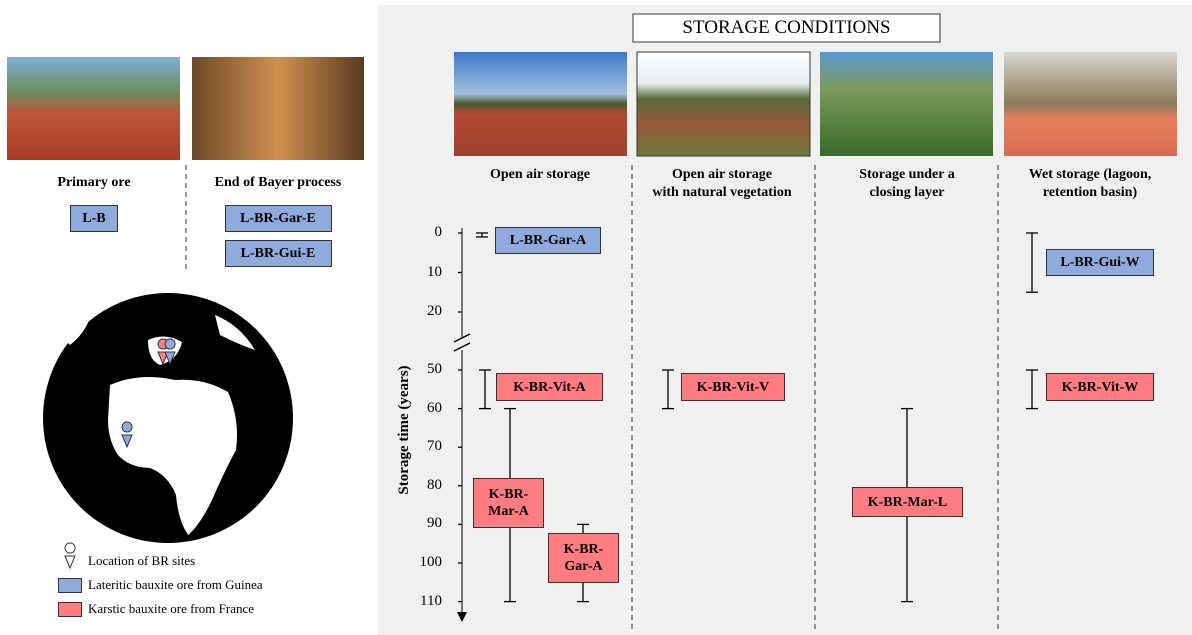 The image size is (1192, 635). I want to click on sample-box: L-BR-Gui-W, so click(1100, 262).